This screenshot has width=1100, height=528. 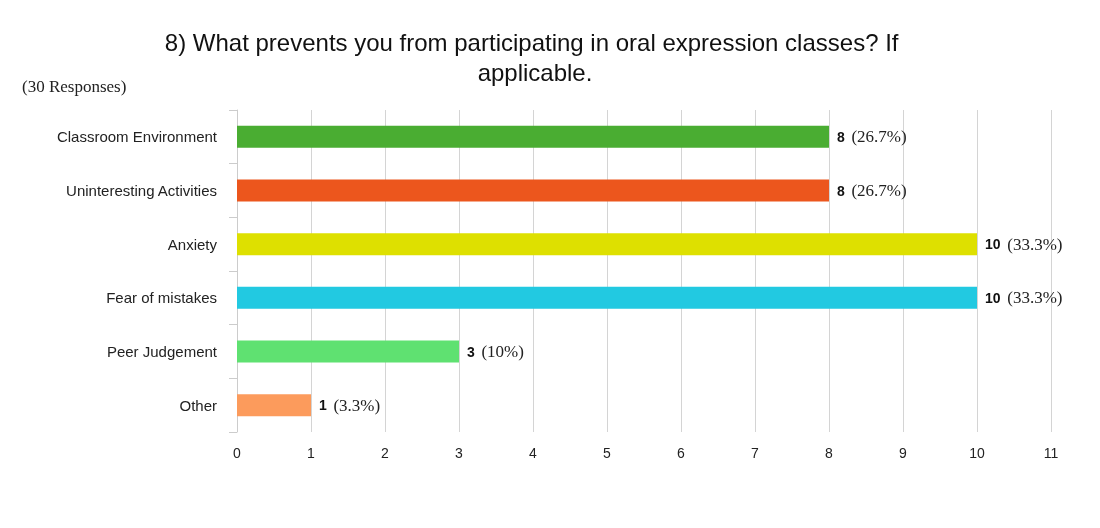 I want to click on x-tick-label: 11, so click(x=1051, y=453).